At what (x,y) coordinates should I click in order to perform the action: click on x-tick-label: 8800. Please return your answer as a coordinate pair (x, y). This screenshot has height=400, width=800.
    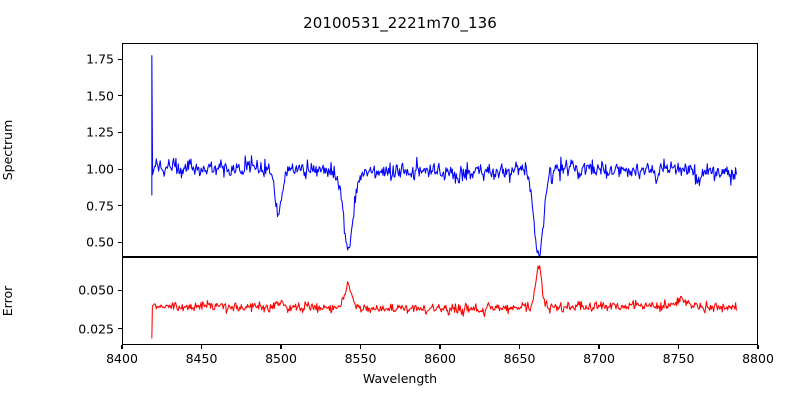
    Looking at the image, I should click on (758, 358).